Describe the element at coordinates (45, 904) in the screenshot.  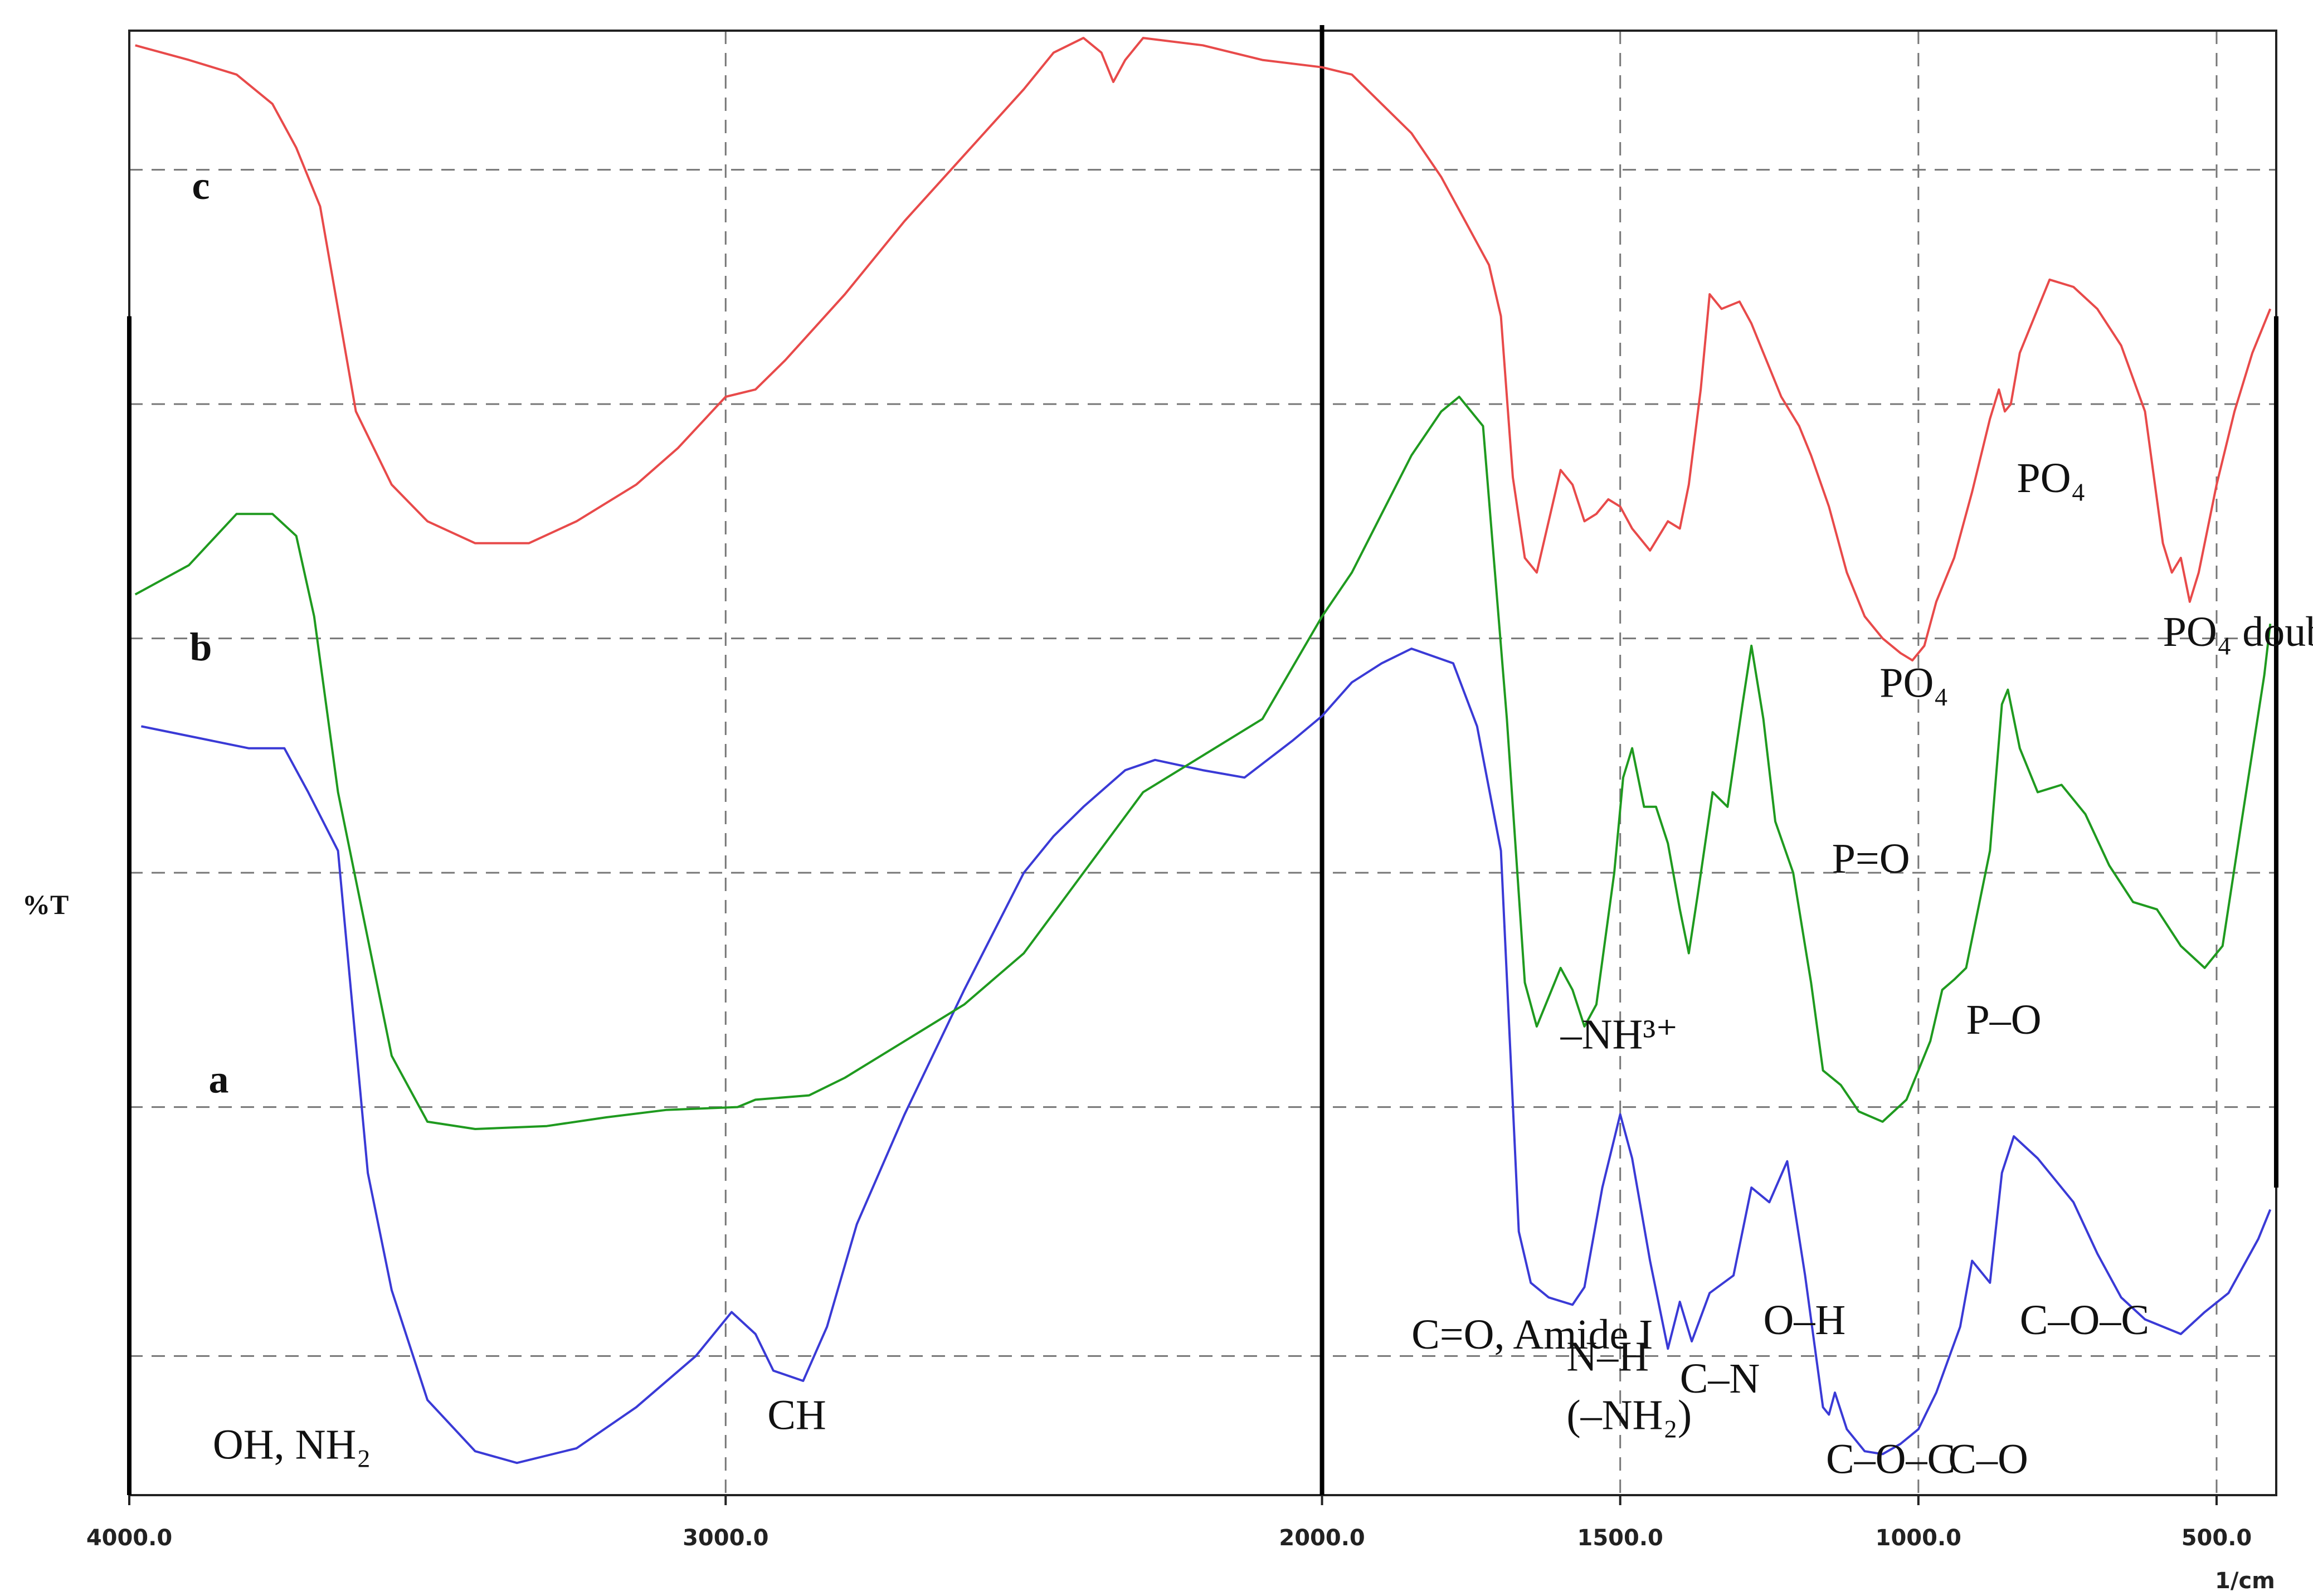
I see `y-axis-label: %T` at that location.